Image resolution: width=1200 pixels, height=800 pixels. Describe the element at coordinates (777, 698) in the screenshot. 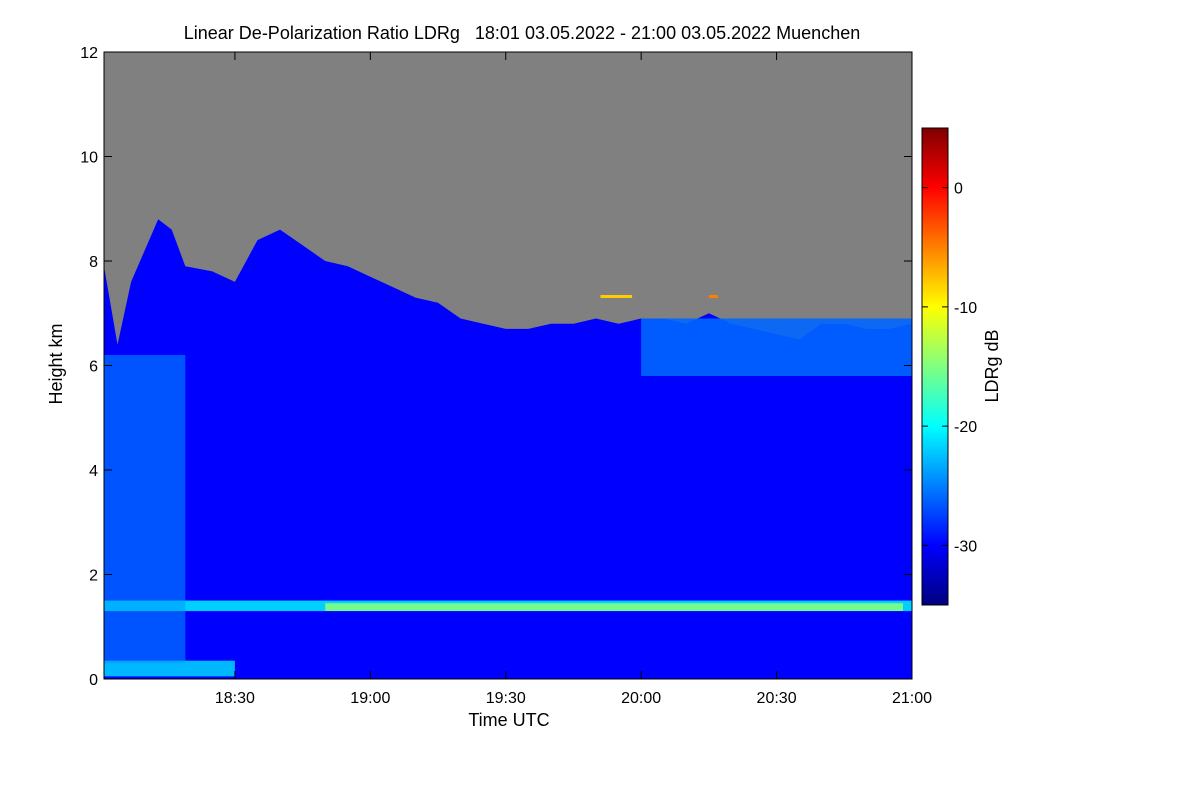

I see `x-tick-label: 20:30` at that location.